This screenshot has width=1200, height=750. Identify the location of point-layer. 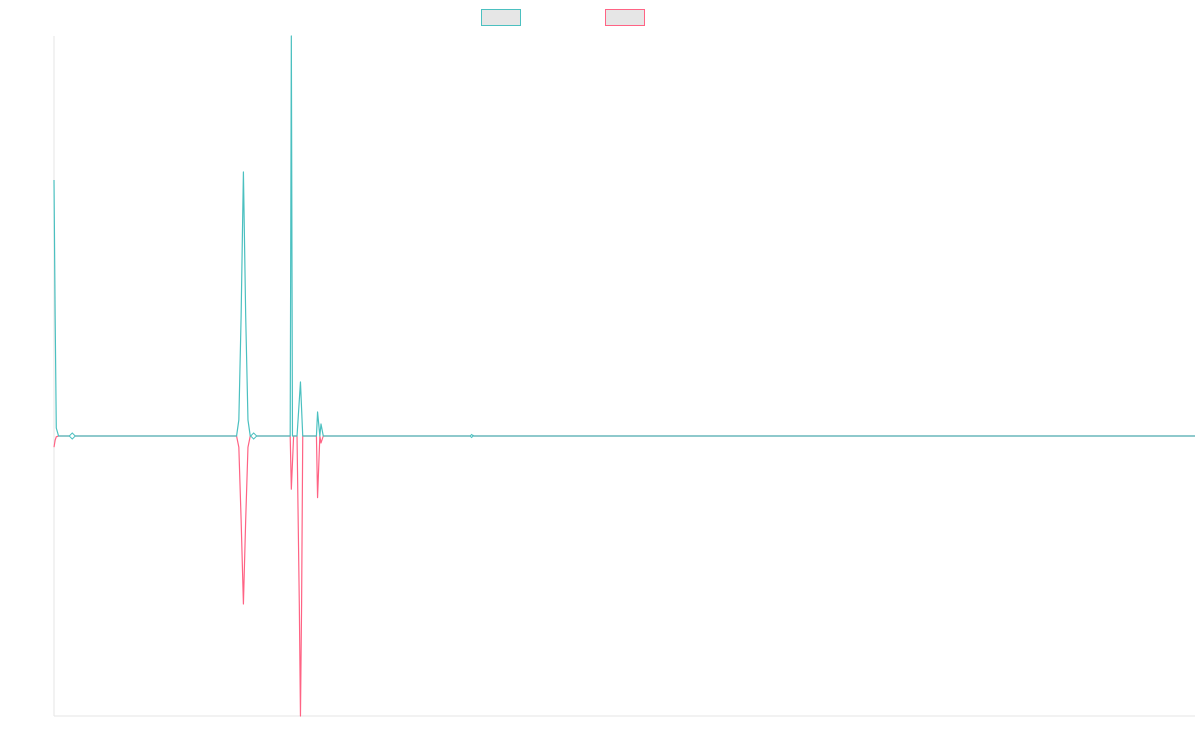
(271, 436).